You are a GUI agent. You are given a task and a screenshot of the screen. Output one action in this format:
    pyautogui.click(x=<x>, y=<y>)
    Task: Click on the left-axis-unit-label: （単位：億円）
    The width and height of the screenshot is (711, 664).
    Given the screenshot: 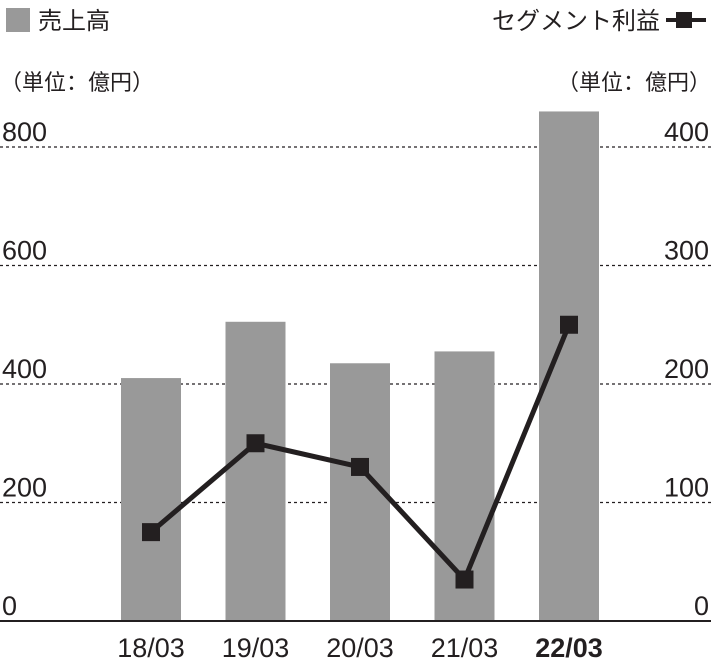 What is the action you would take?
    pyautogui.click(x=77, y=83)
    